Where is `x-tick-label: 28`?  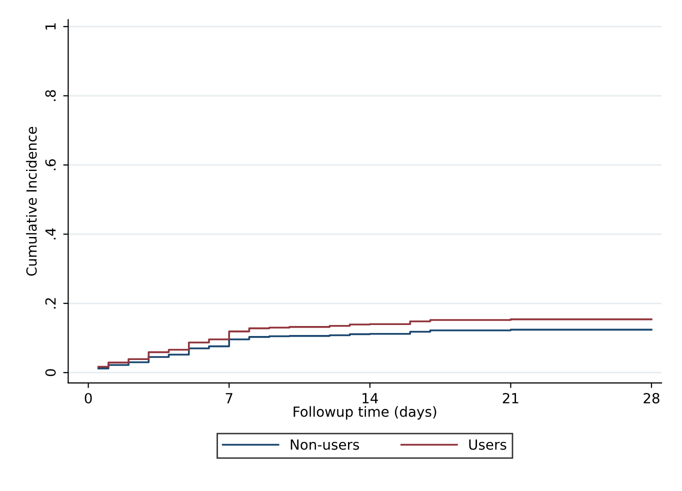
x-tick-label: 28 is located at coordinates (652, 398).